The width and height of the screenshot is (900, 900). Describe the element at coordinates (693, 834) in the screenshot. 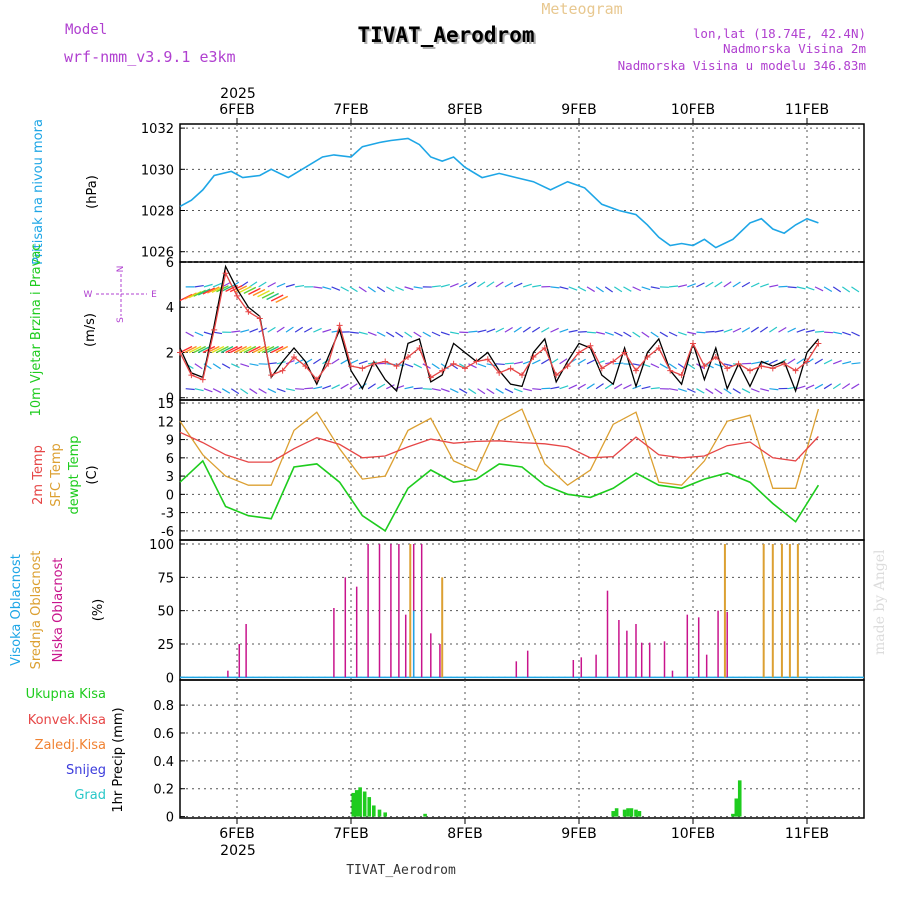

I see `x-tick-label-bottom: 10FEB` at that location.